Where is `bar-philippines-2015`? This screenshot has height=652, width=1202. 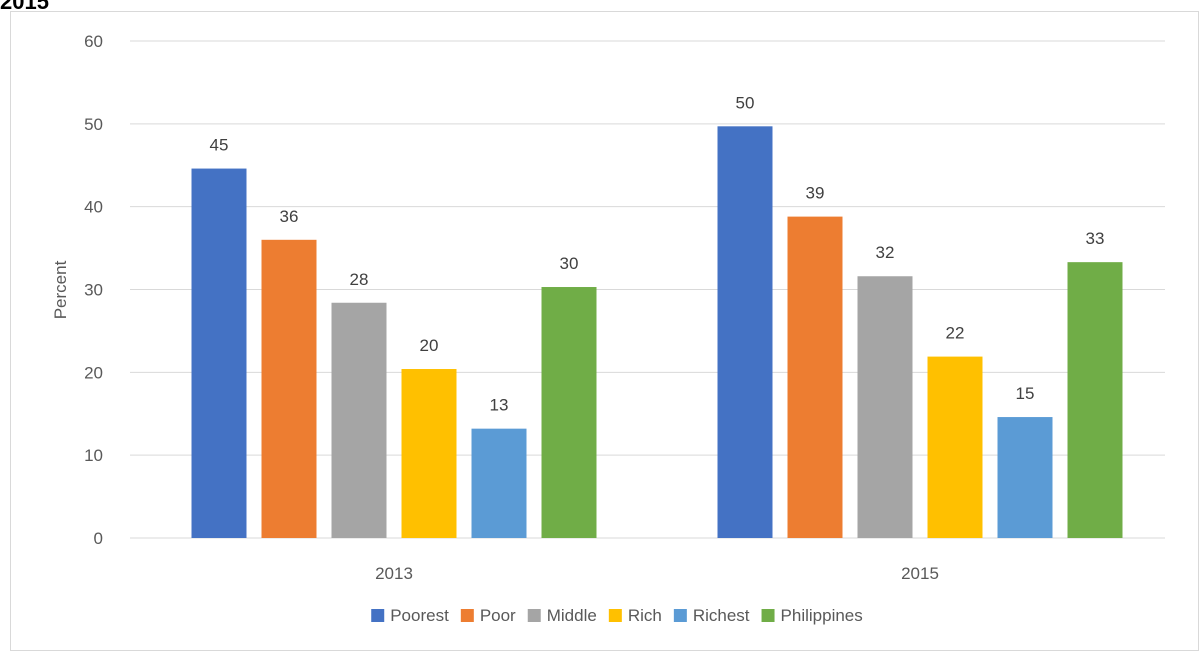 bar-philippines-2015 is located at coordinates (1095, 400).